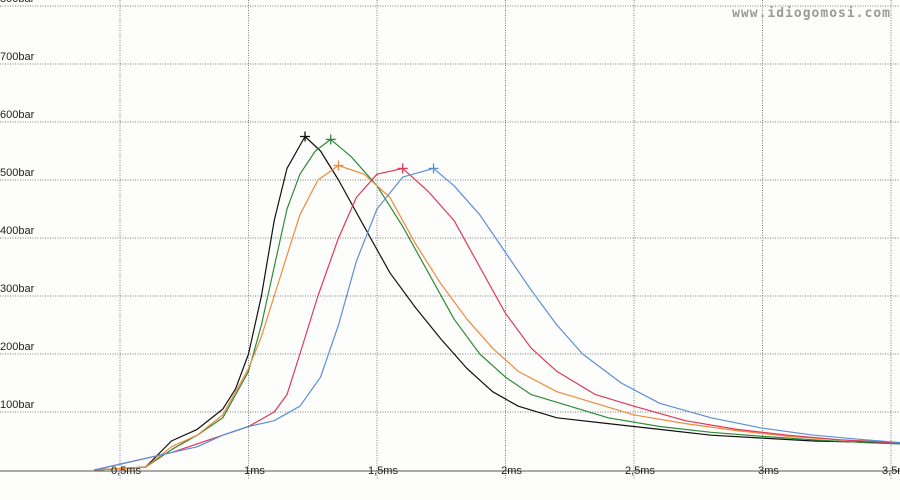  What do you see at coordinates (17, 405) in the screenshot?
I see `y-tick-label: 100bar` at bounding box center [17, 405].